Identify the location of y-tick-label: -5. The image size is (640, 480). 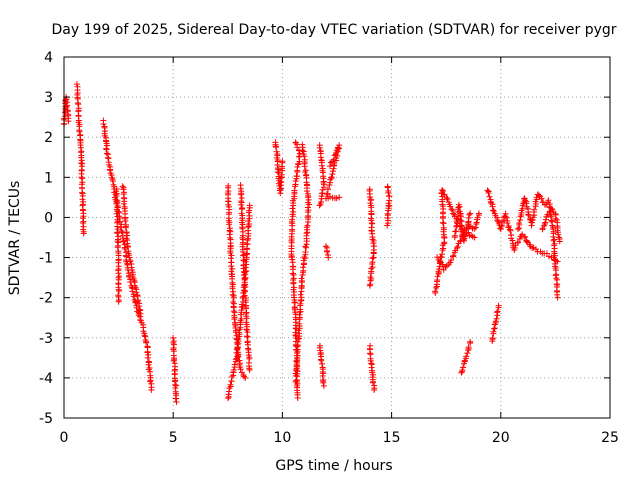
(46, 419).